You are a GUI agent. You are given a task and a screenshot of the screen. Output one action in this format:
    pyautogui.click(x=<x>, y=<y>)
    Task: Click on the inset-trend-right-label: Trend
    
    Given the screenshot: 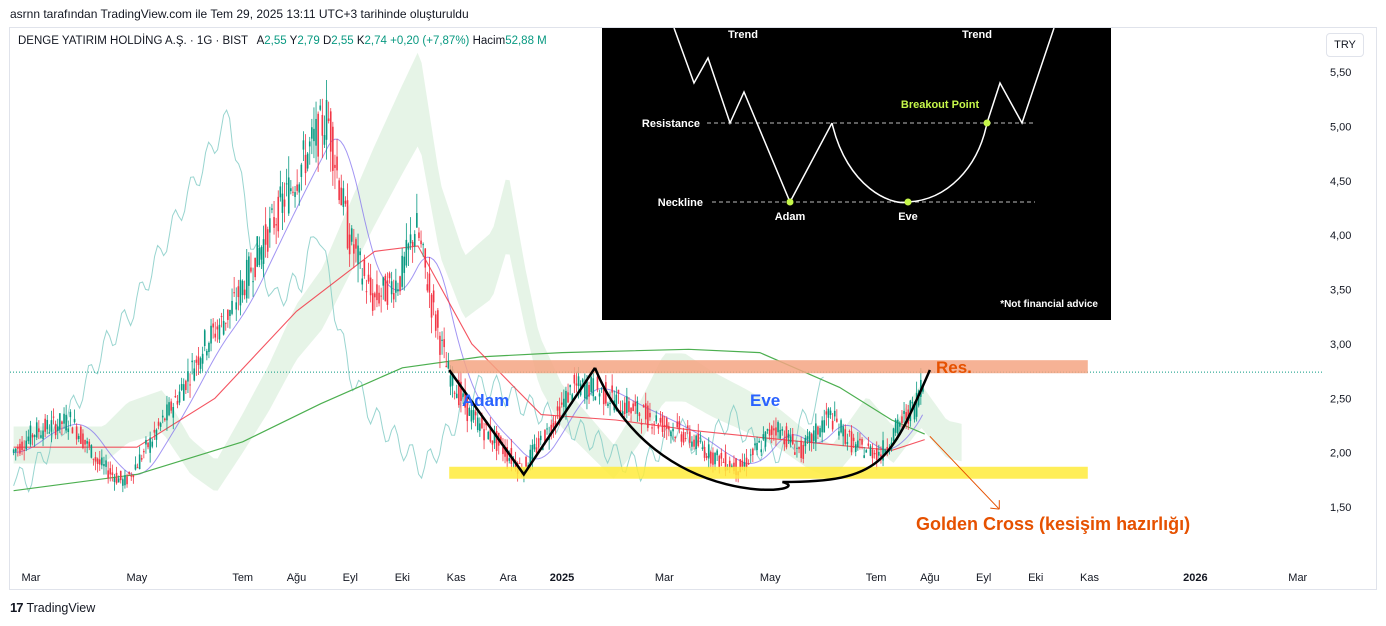 What is the action you would take?
    pyautogui.click(x=977, y=35)
    